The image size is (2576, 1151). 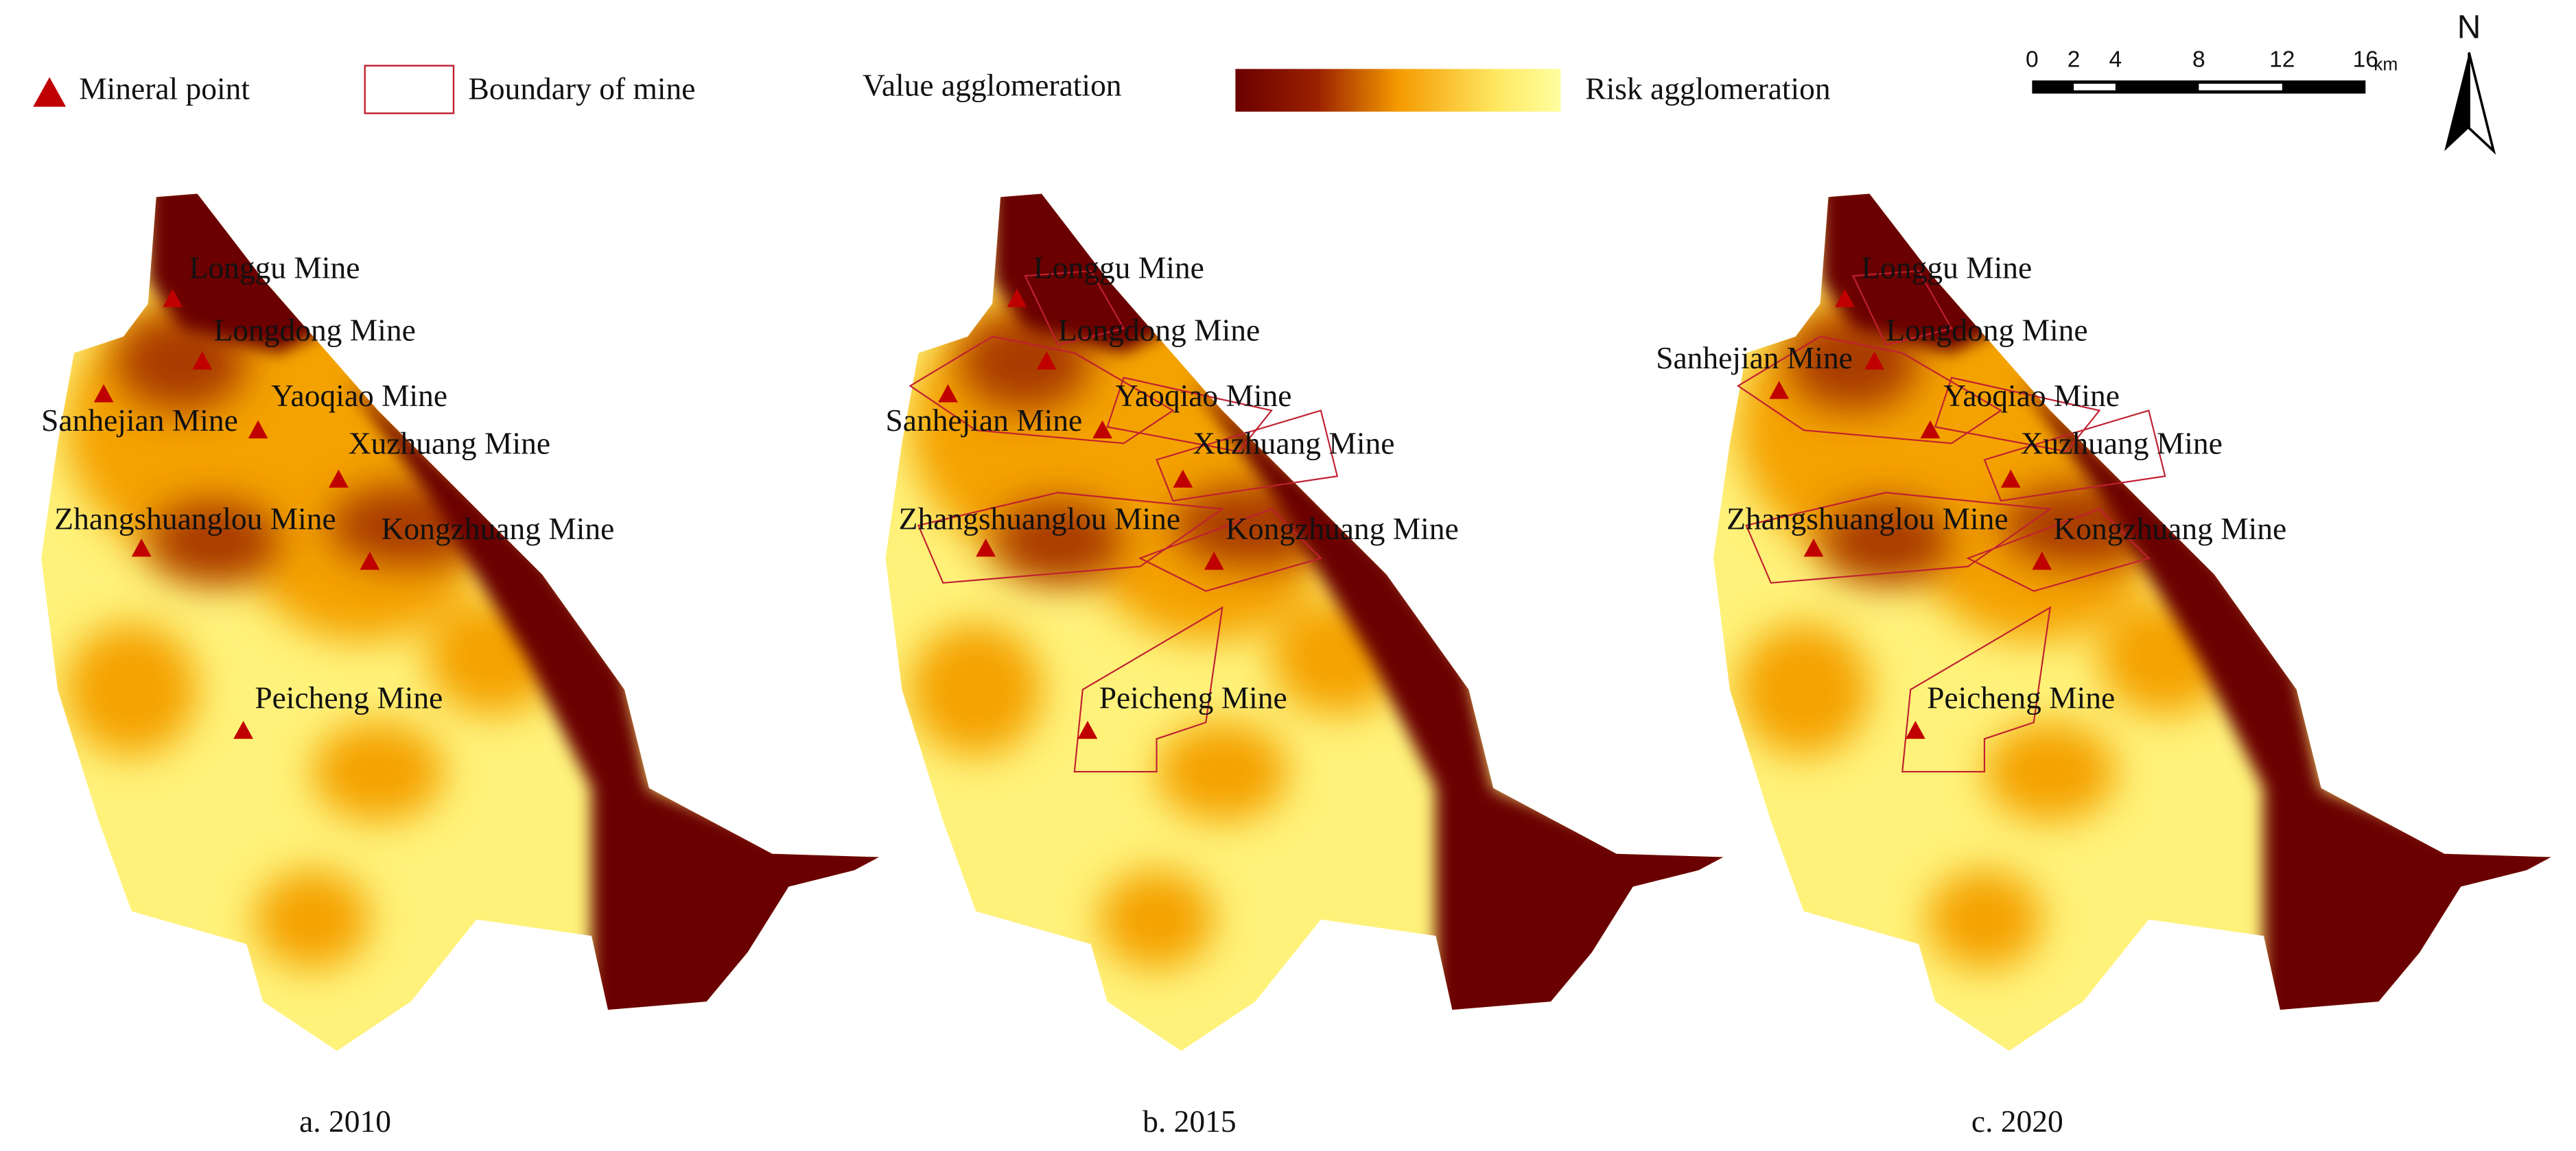 I want to click on panel-caption: c. 2020, so click(x=2017, y=1121).